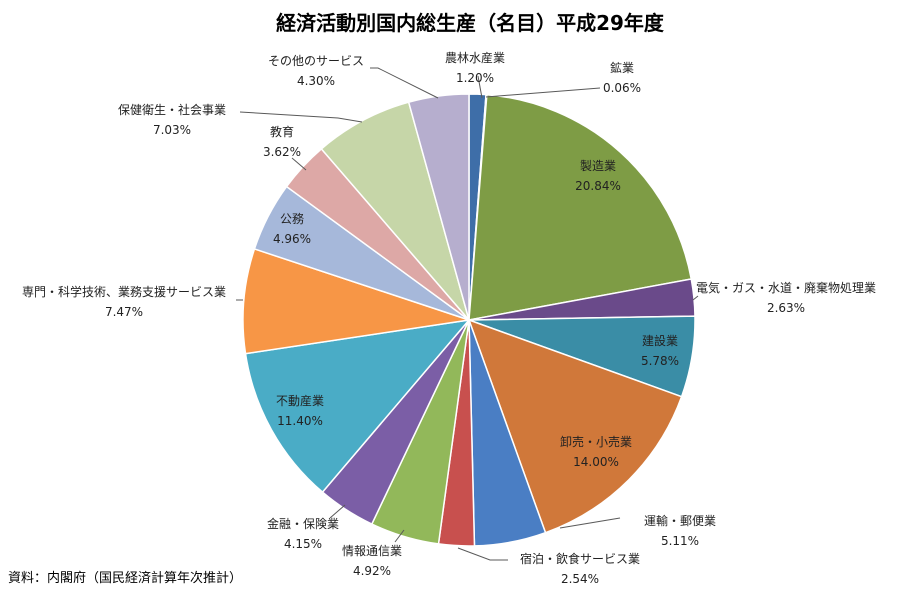  What do you see at coordinates (596, 441) in the screenshot?
I see `slice-label-name: 卸売・小売業` at bounding box center [596, 441].